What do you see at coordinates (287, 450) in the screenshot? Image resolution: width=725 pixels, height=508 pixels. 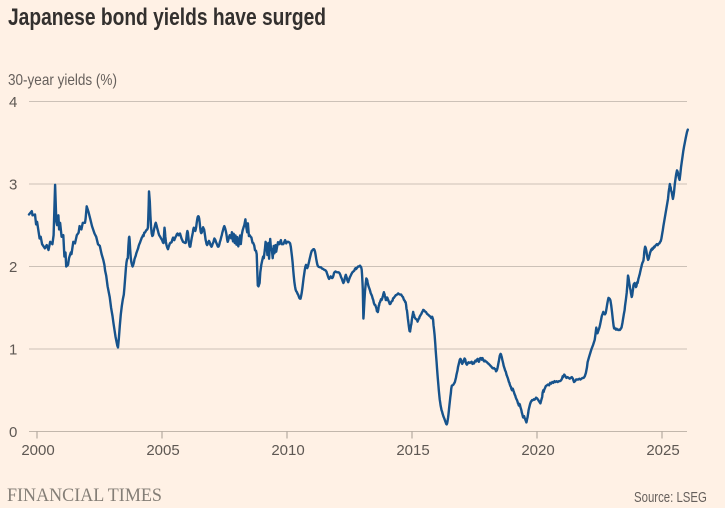 I see `svg-text: 2010` at bounding box center [287, 450].